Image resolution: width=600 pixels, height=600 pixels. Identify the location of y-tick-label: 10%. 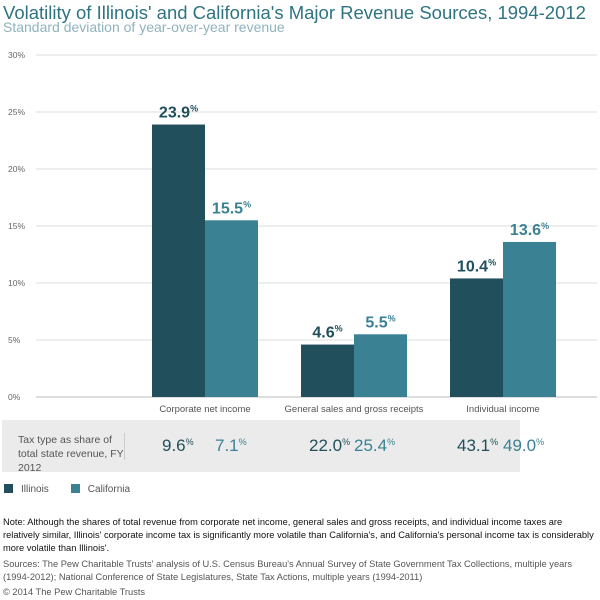
(16, 283).